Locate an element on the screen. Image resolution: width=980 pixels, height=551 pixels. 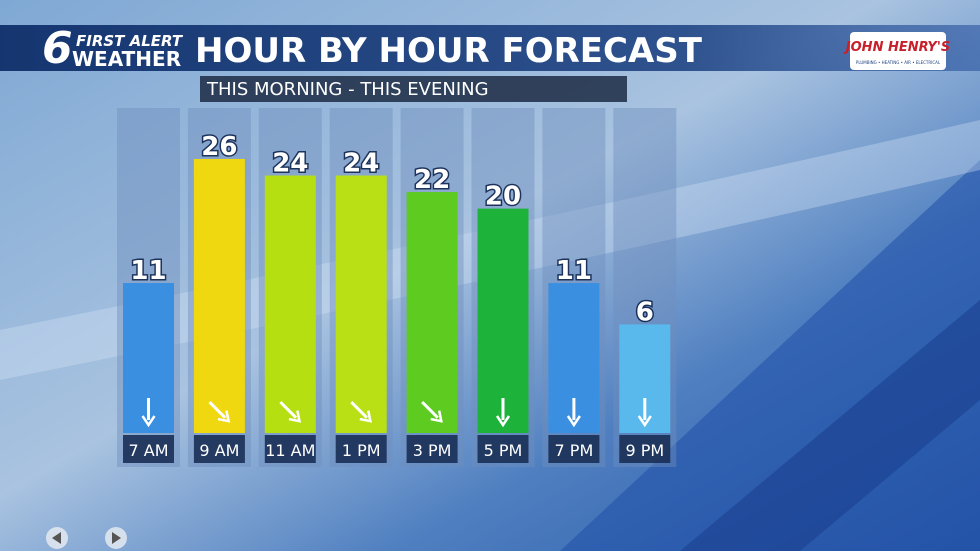
x-tick-label: 11 AM is located at coordinates (290, 450).